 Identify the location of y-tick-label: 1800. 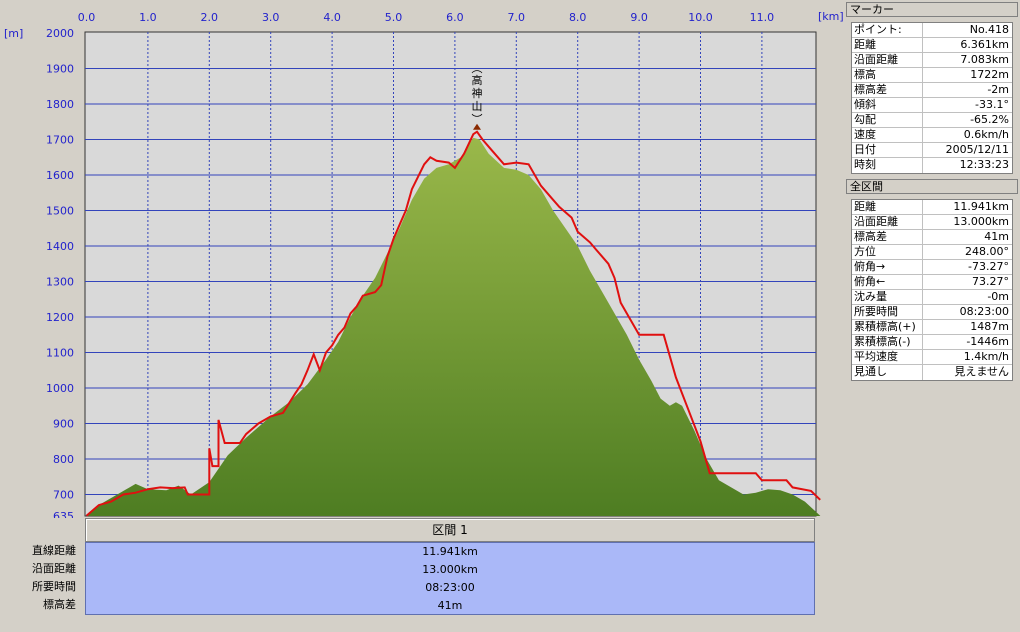
(60, 104).